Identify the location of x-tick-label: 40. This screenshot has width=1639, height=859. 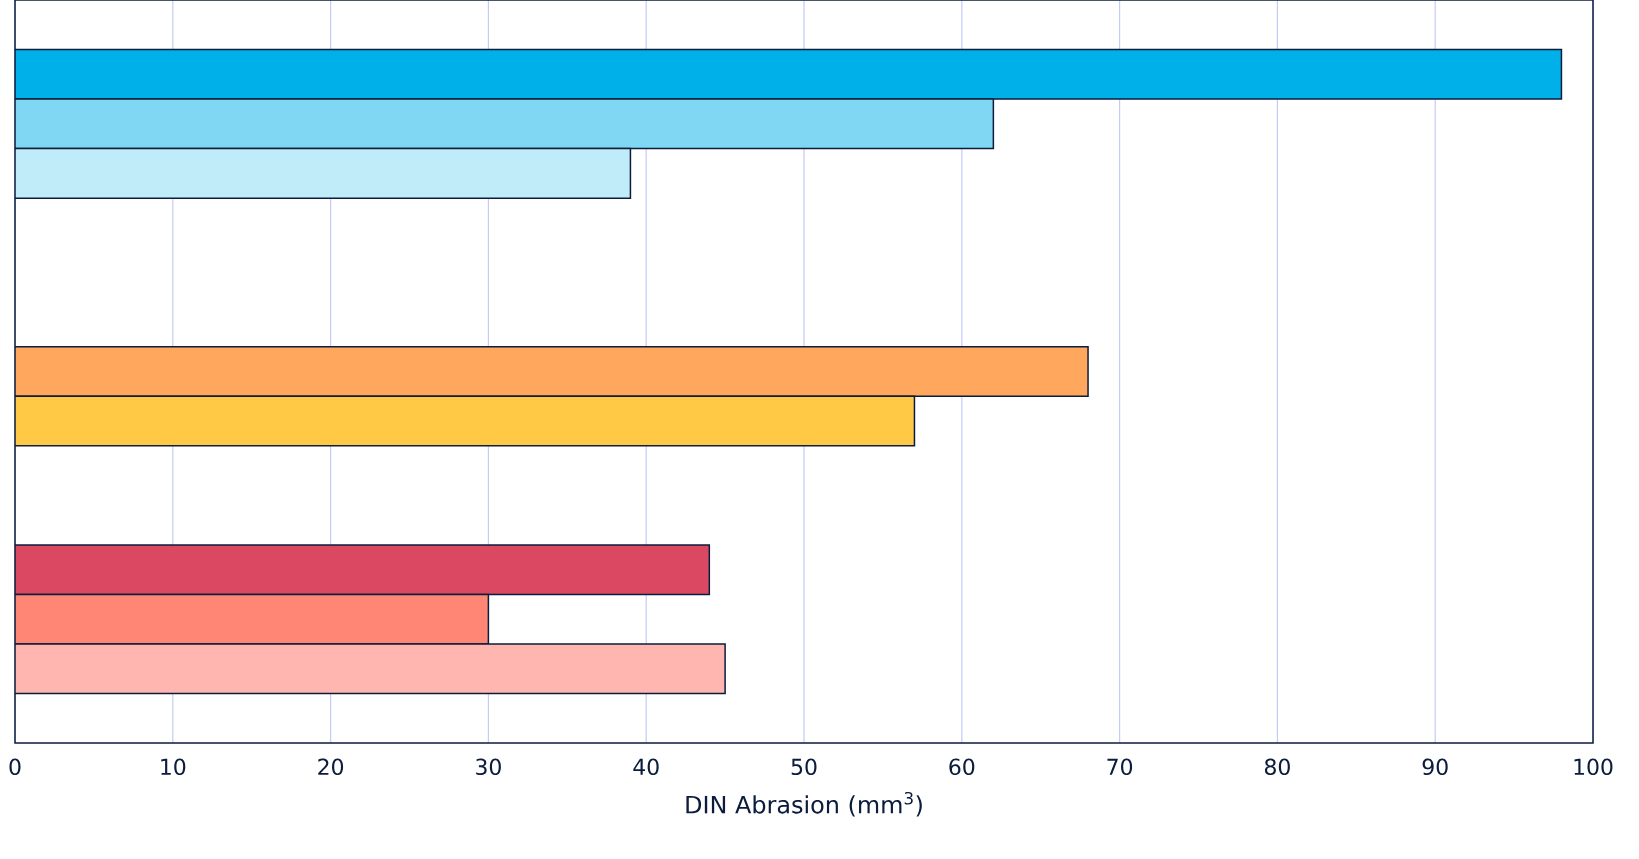
(646, 767).